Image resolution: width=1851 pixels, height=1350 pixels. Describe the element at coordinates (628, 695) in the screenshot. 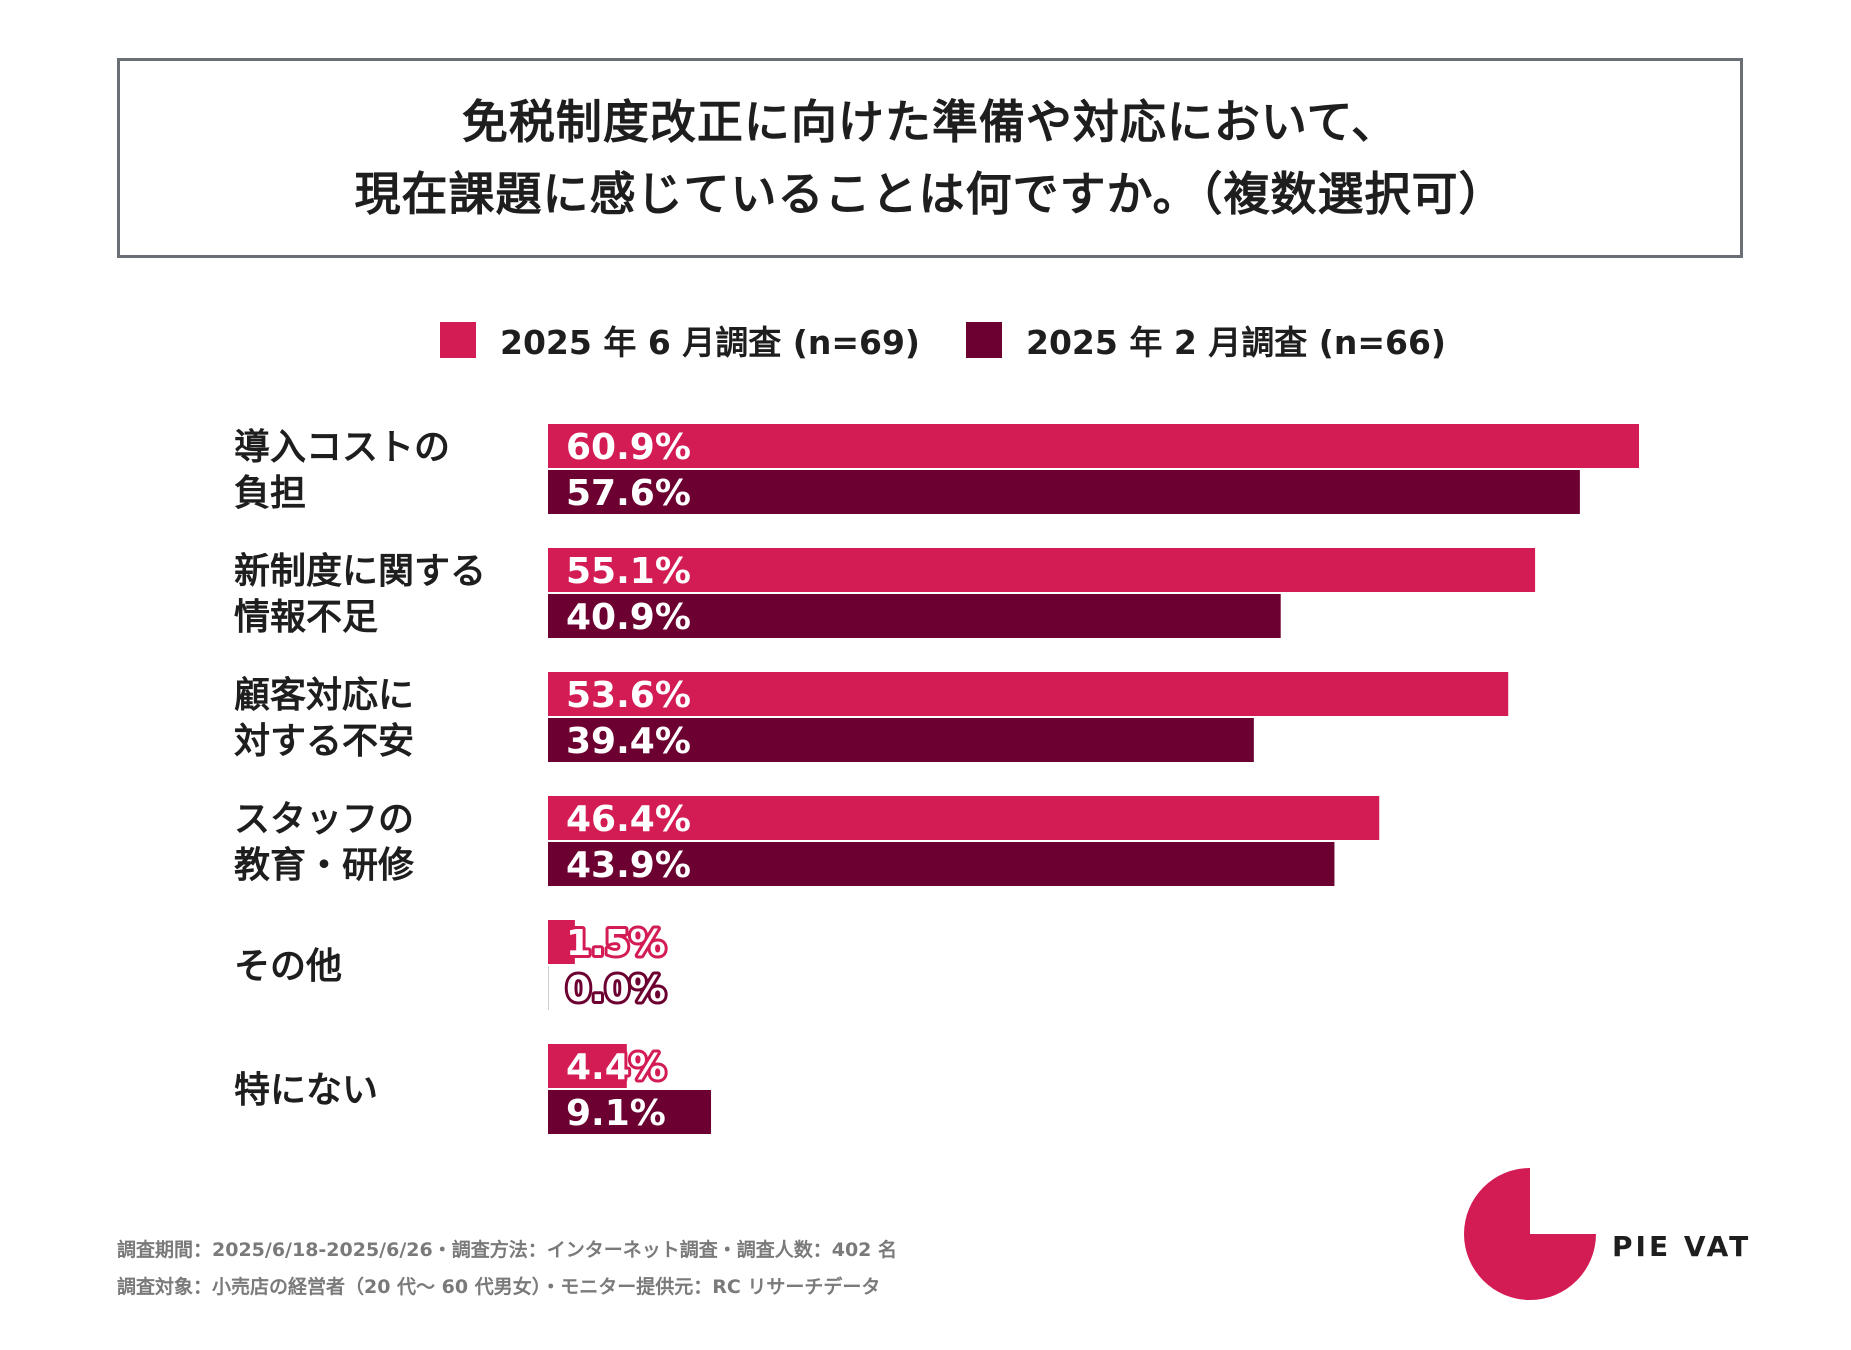

I see `data-label: 53.6%` at that location.